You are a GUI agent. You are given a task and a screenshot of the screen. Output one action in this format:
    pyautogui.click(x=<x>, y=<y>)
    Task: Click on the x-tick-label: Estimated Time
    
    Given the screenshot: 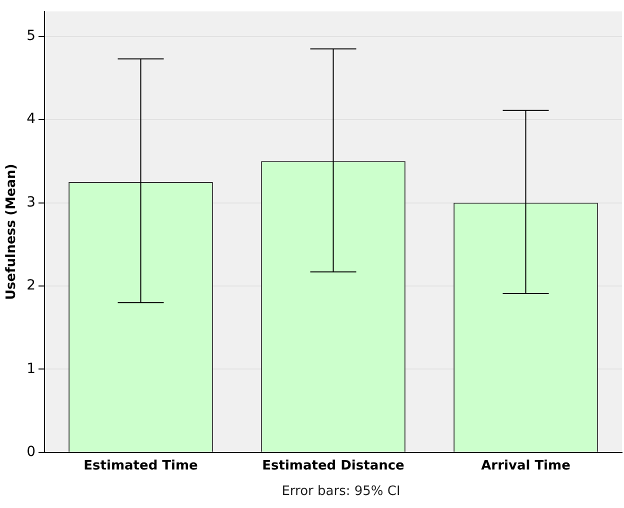 What is the action you would take?
    pyautogui.click(x=141, y=466)
    